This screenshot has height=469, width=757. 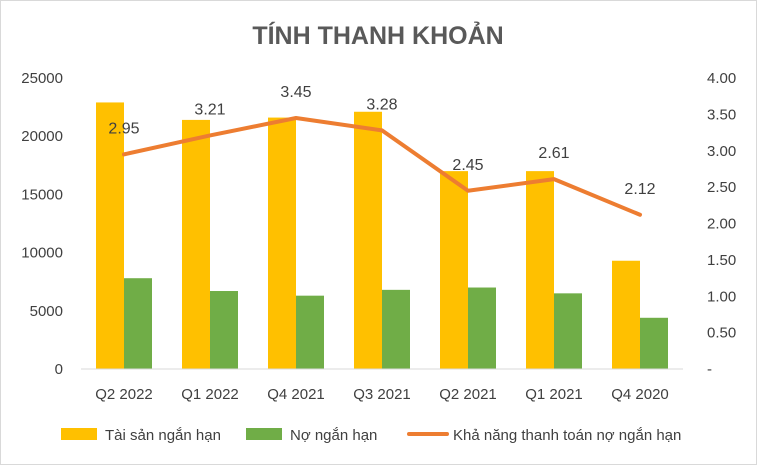 What do you see at coordinates (123, 128) in the screenshot?
I see `data-label: 2.95` at bounding box center [123, 128].